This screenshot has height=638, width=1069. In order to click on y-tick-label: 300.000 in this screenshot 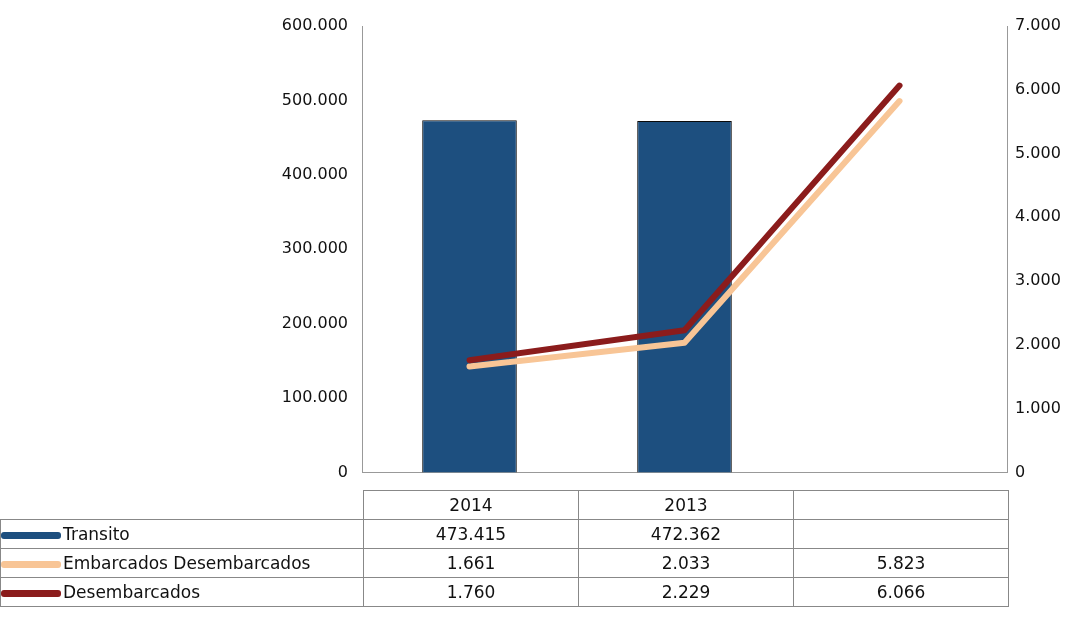, I will do `click(314, 248)`.